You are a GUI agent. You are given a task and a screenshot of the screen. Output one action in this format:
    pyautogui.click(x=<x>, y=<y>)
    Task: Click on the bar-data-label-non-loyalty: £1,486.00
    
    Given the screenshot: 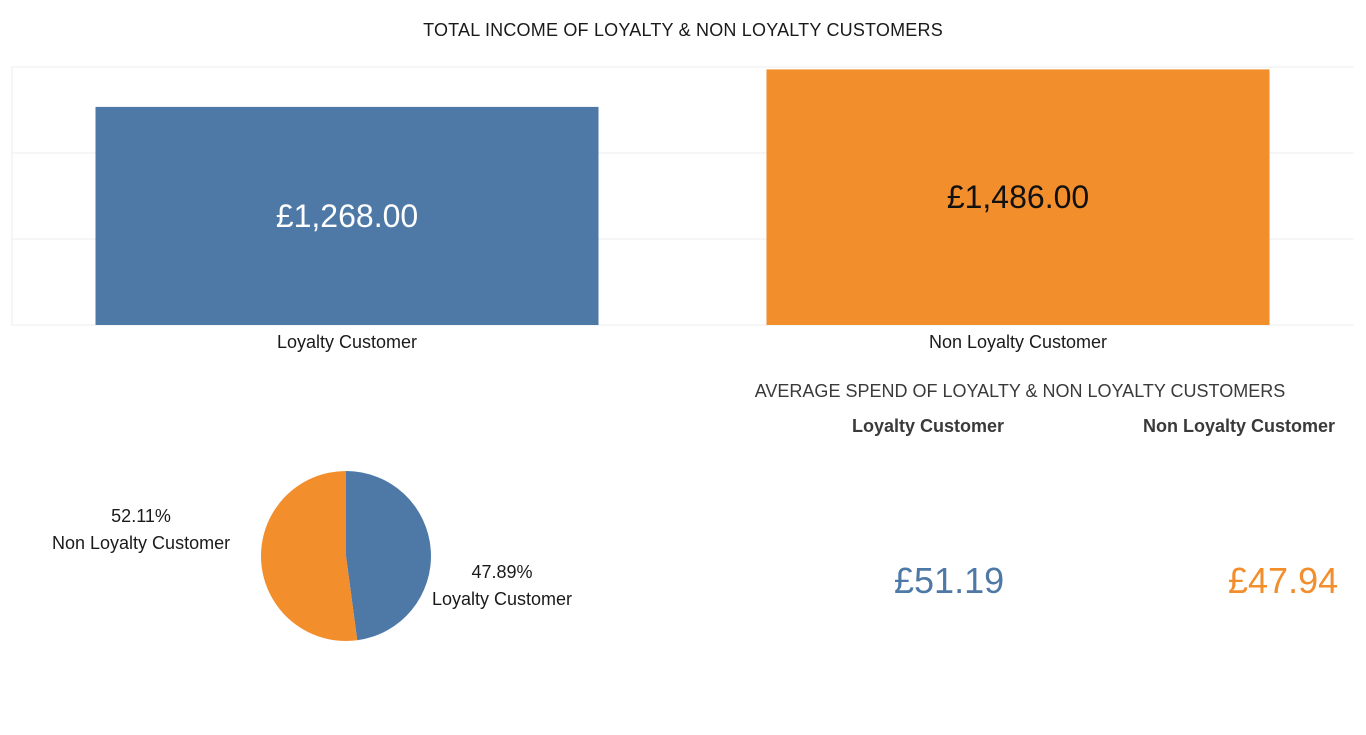 What is the action you would take?
    pyautogui.click(x=1018, y=197)
    